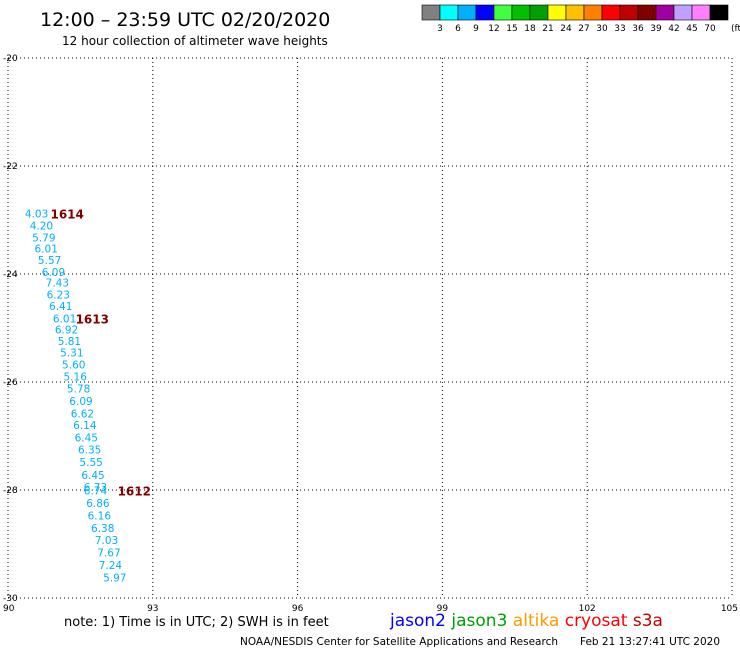 This screenshot has width=740, height=650. What do you see at coordinates (10, 491) in the screenshot?
I see `y-tick-label: -28` at bounding box center [10, 491].